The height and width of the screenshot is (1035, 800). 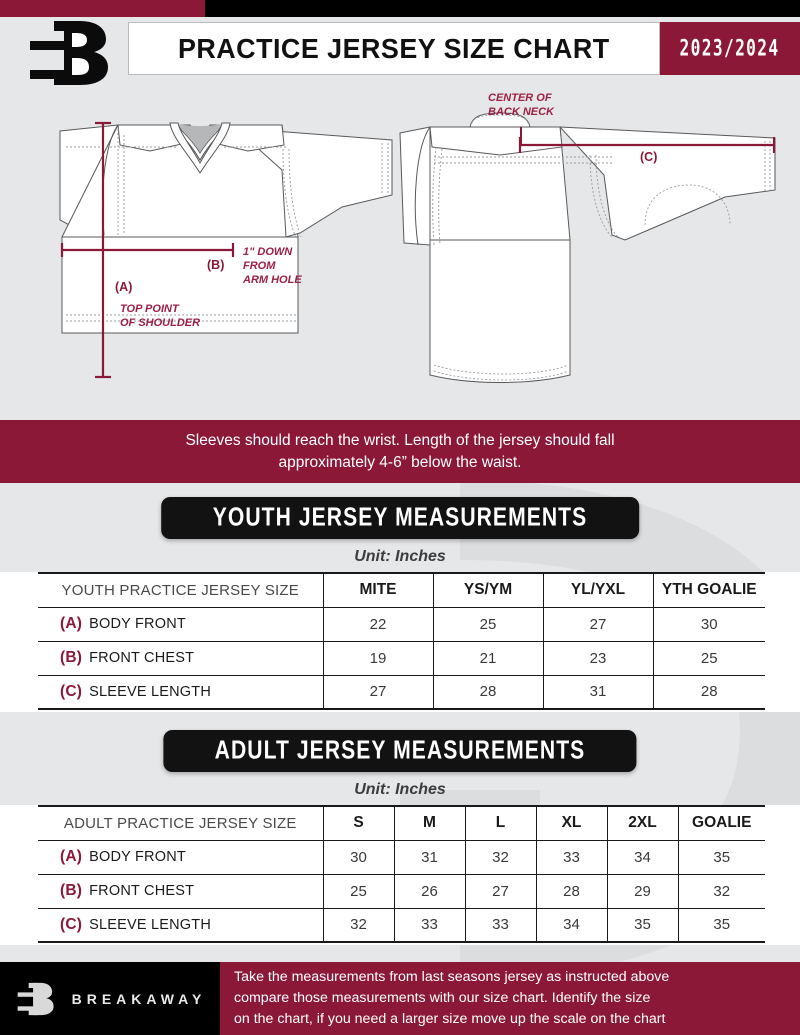 I want to click on adult-col-2xl: 2XL, so click(x=643, y=823).